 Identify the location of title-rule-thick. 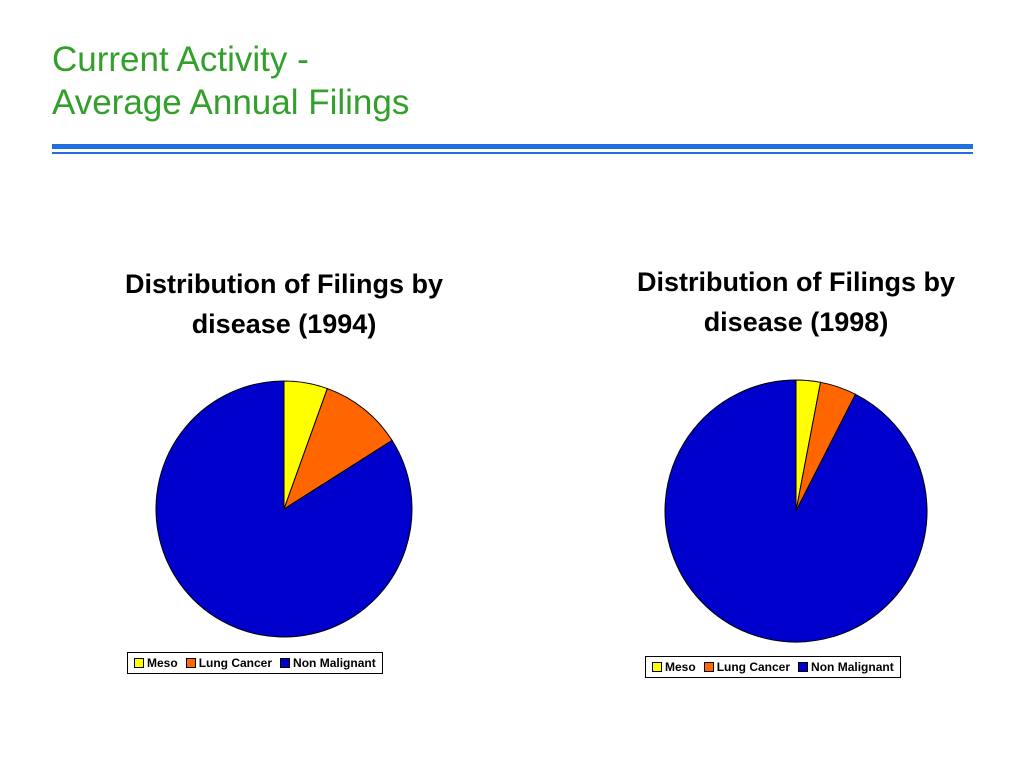
(512, 146).